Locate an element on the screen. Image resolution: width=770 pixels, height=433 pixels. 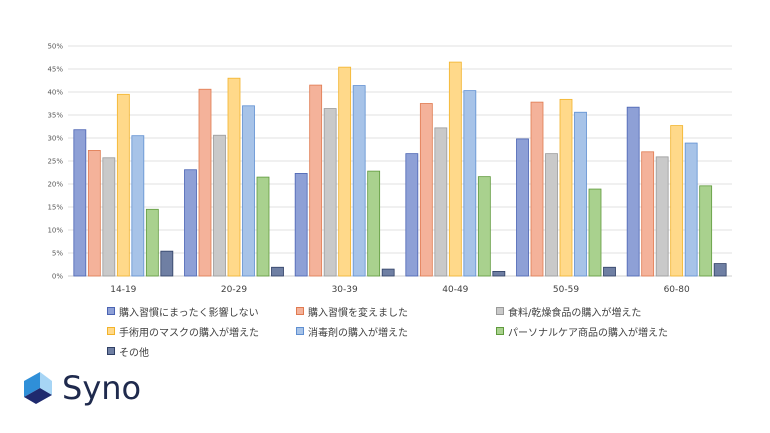
x-axis-categories: 14-19 20-29 30-39 40-49 50-59 60-80 is located at coordinates (400, 290).